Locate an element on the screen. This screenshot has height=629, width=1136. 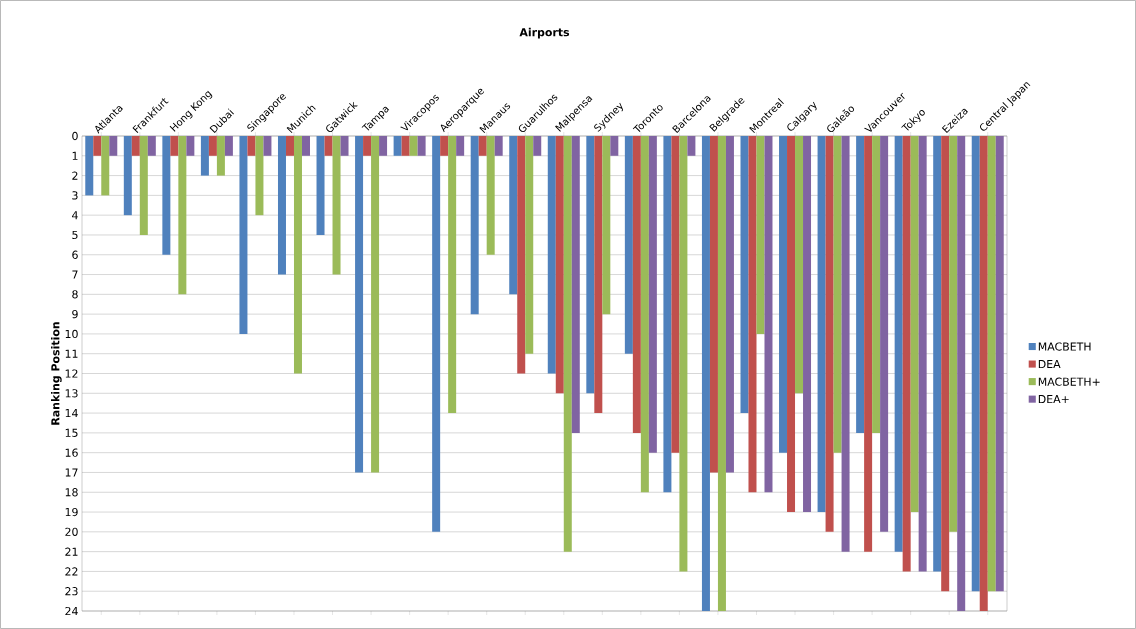
y-tick-label: 5 is located at coordinates (75, 235).